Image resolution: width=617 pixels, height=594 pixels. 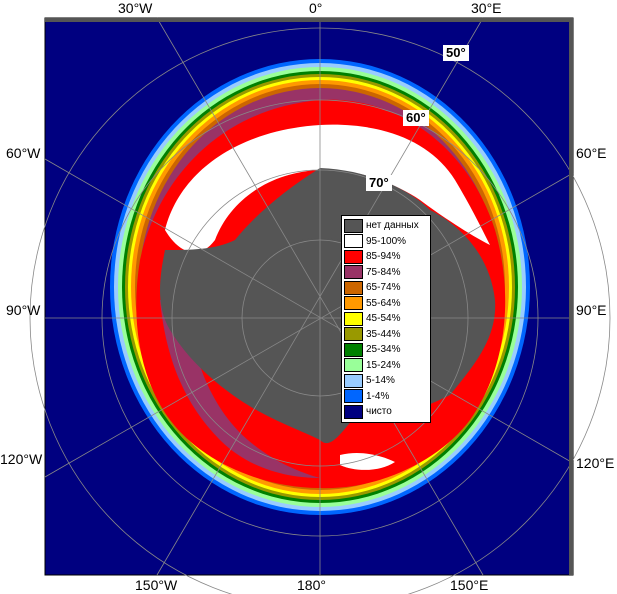 I want to click on ice-band-95-100-patch, so click(x=367, y=461).